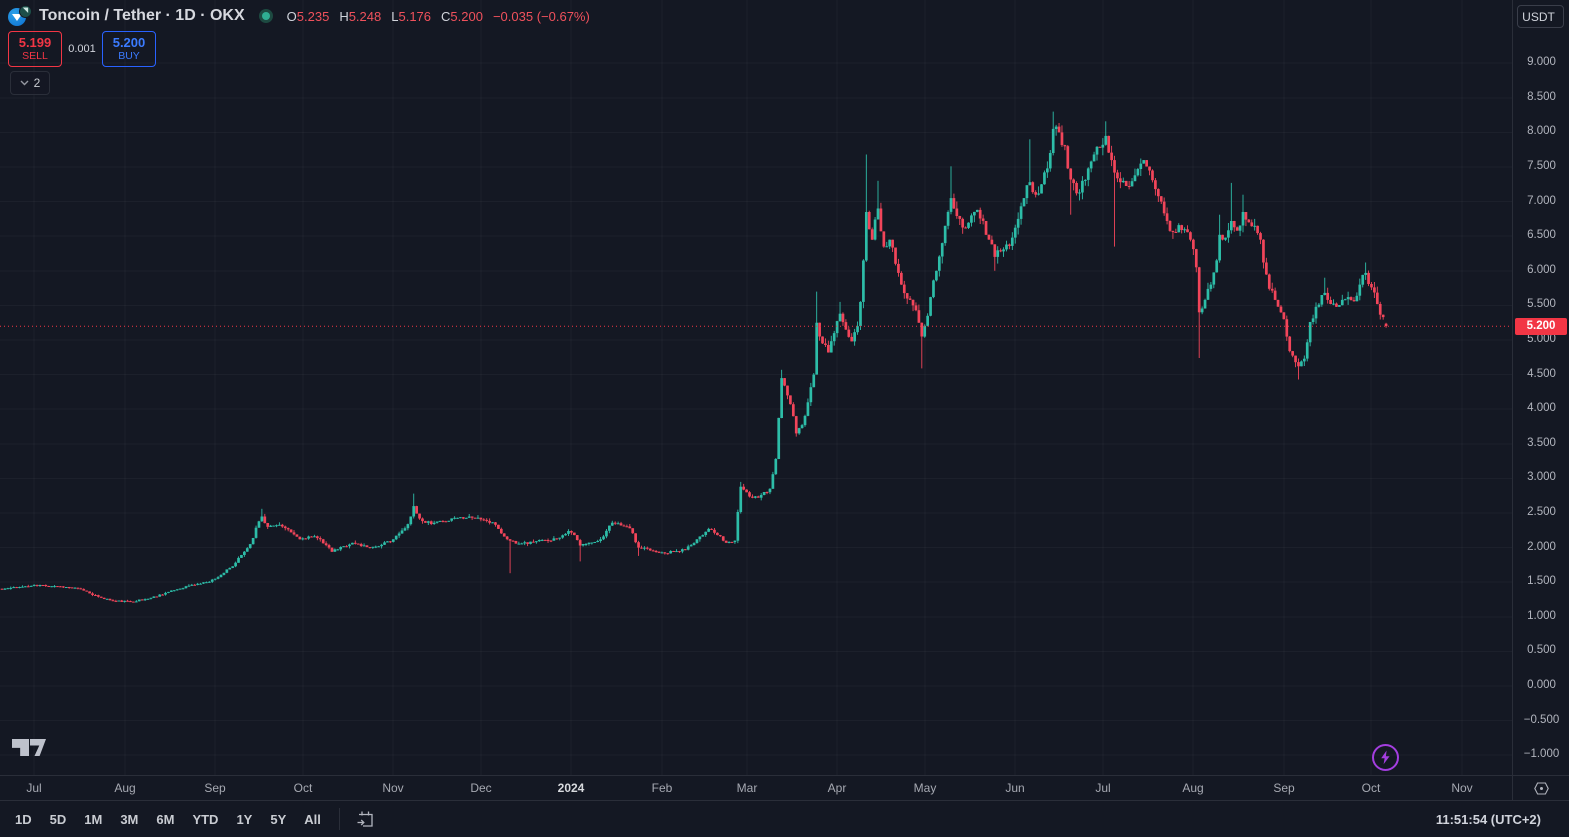 This screenshot has height=837, width=1569. Describe the element at coordinates (1541, 373) in the screenshot. I see `price-tick-label: 4.500` at that location.